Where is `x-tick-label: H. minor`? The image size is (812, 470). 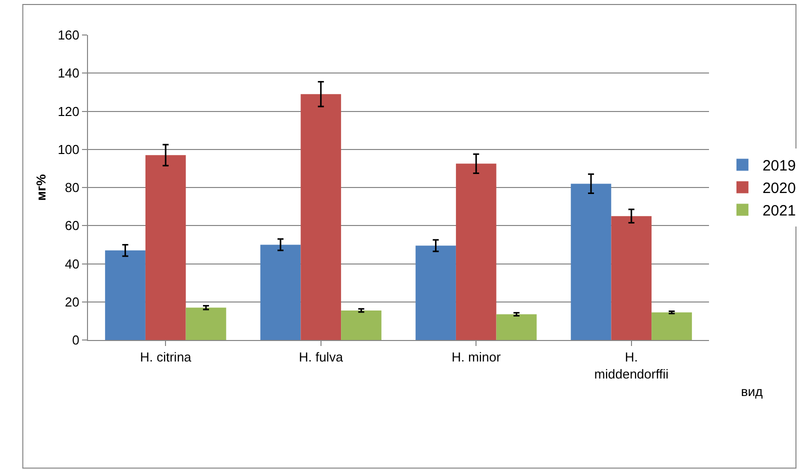 x-tick-label: H. minor is located at coordinates (477, 357).